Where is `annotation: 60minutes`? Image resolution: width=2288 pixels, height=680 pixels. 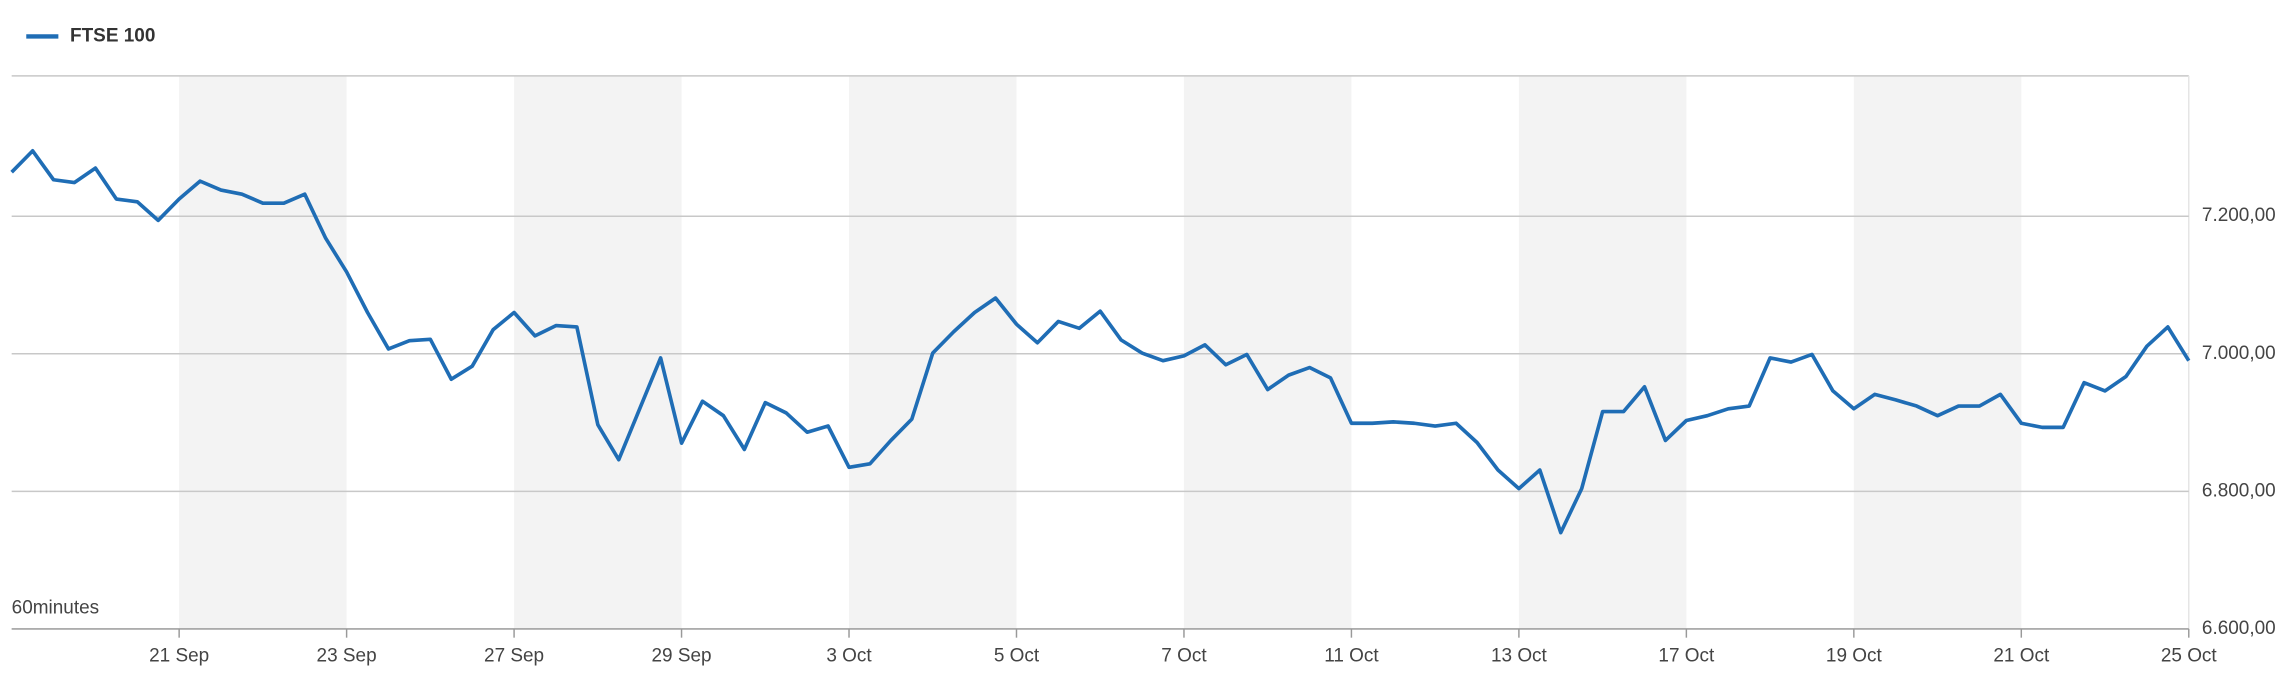
annotation: 60minutes is located at coordinates (55, 608).